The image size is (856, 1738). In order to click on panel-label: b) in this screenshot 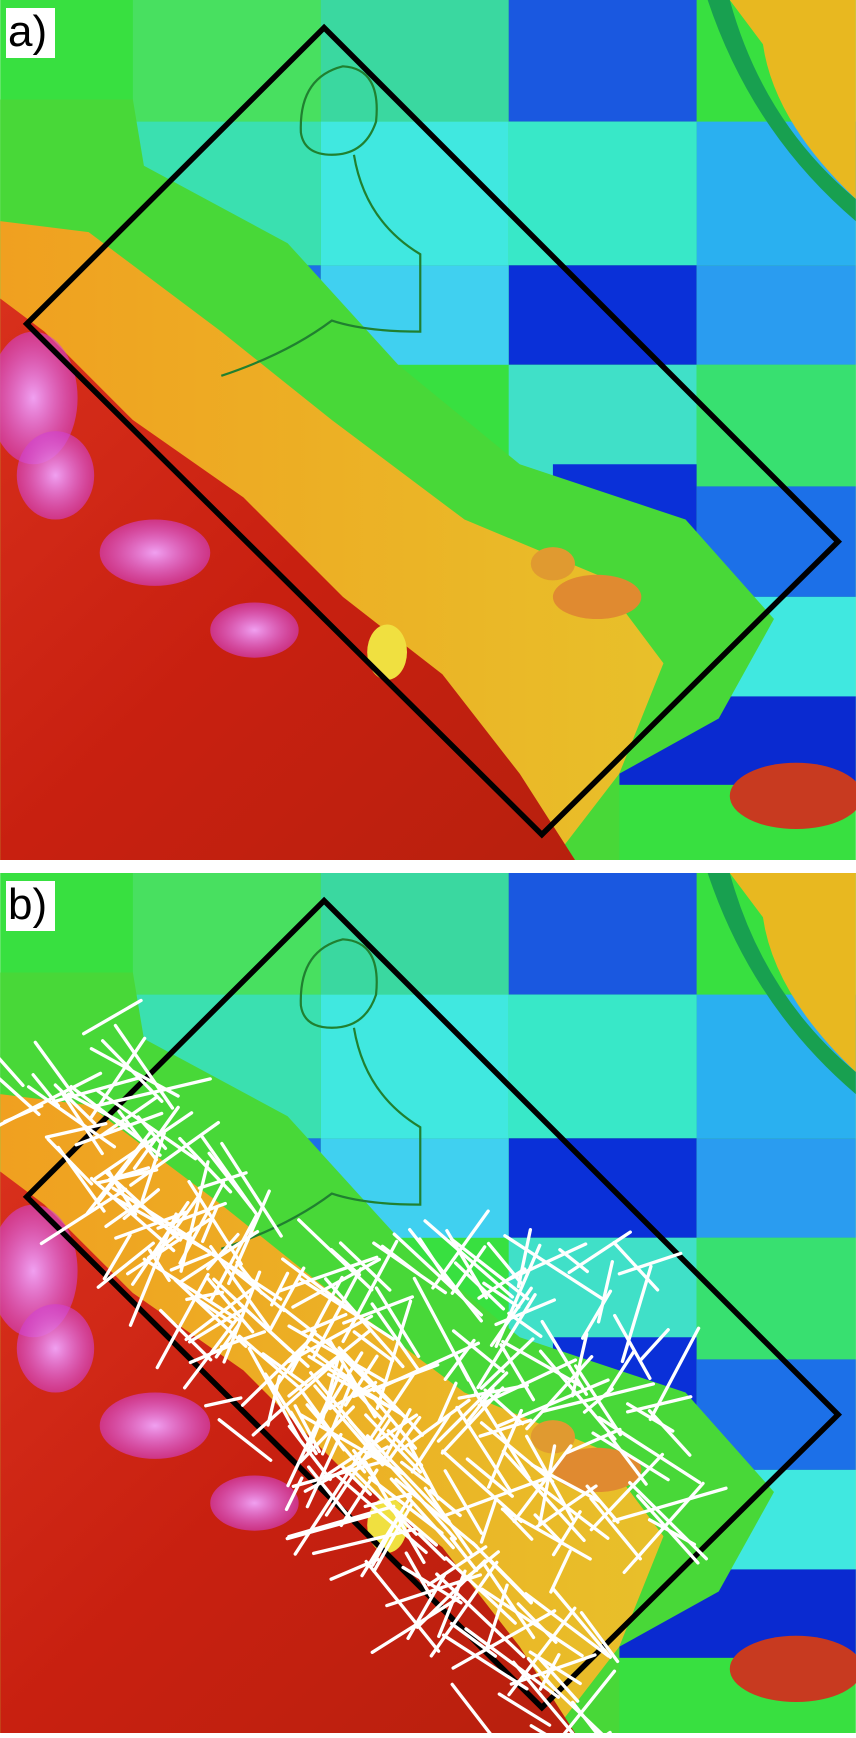, I will do `click(31, 906)`.